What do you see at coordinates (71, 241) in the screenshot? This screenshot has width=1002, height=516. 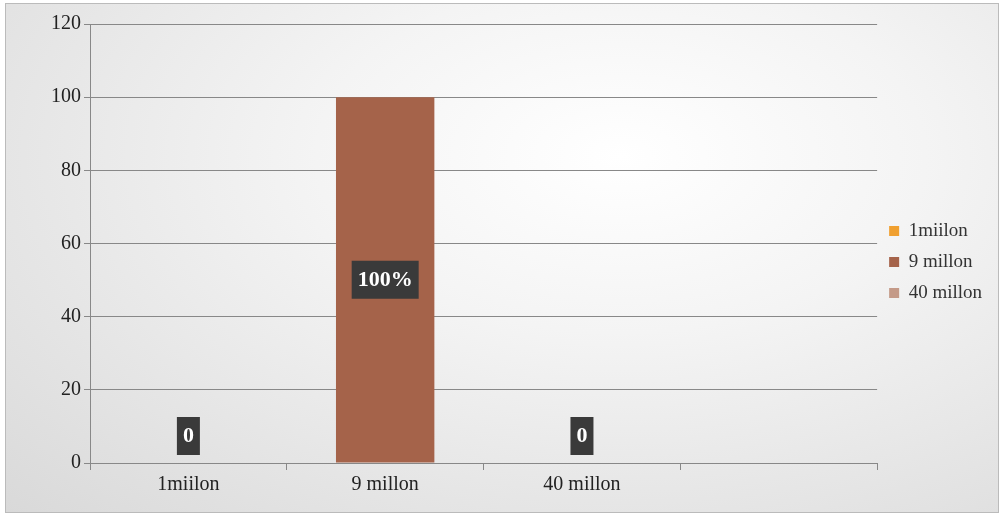 I see `y-tick-label: 60` at bounding box center [71, 241].